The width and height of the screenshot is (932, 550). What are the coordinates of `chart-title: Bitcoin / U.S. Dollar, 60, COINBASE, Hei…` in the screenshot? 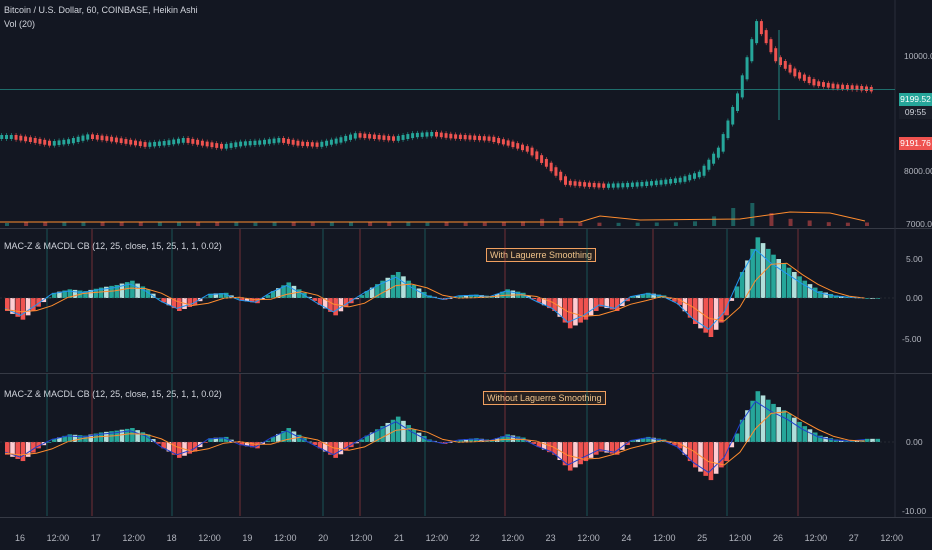 It's located at (101, 10).